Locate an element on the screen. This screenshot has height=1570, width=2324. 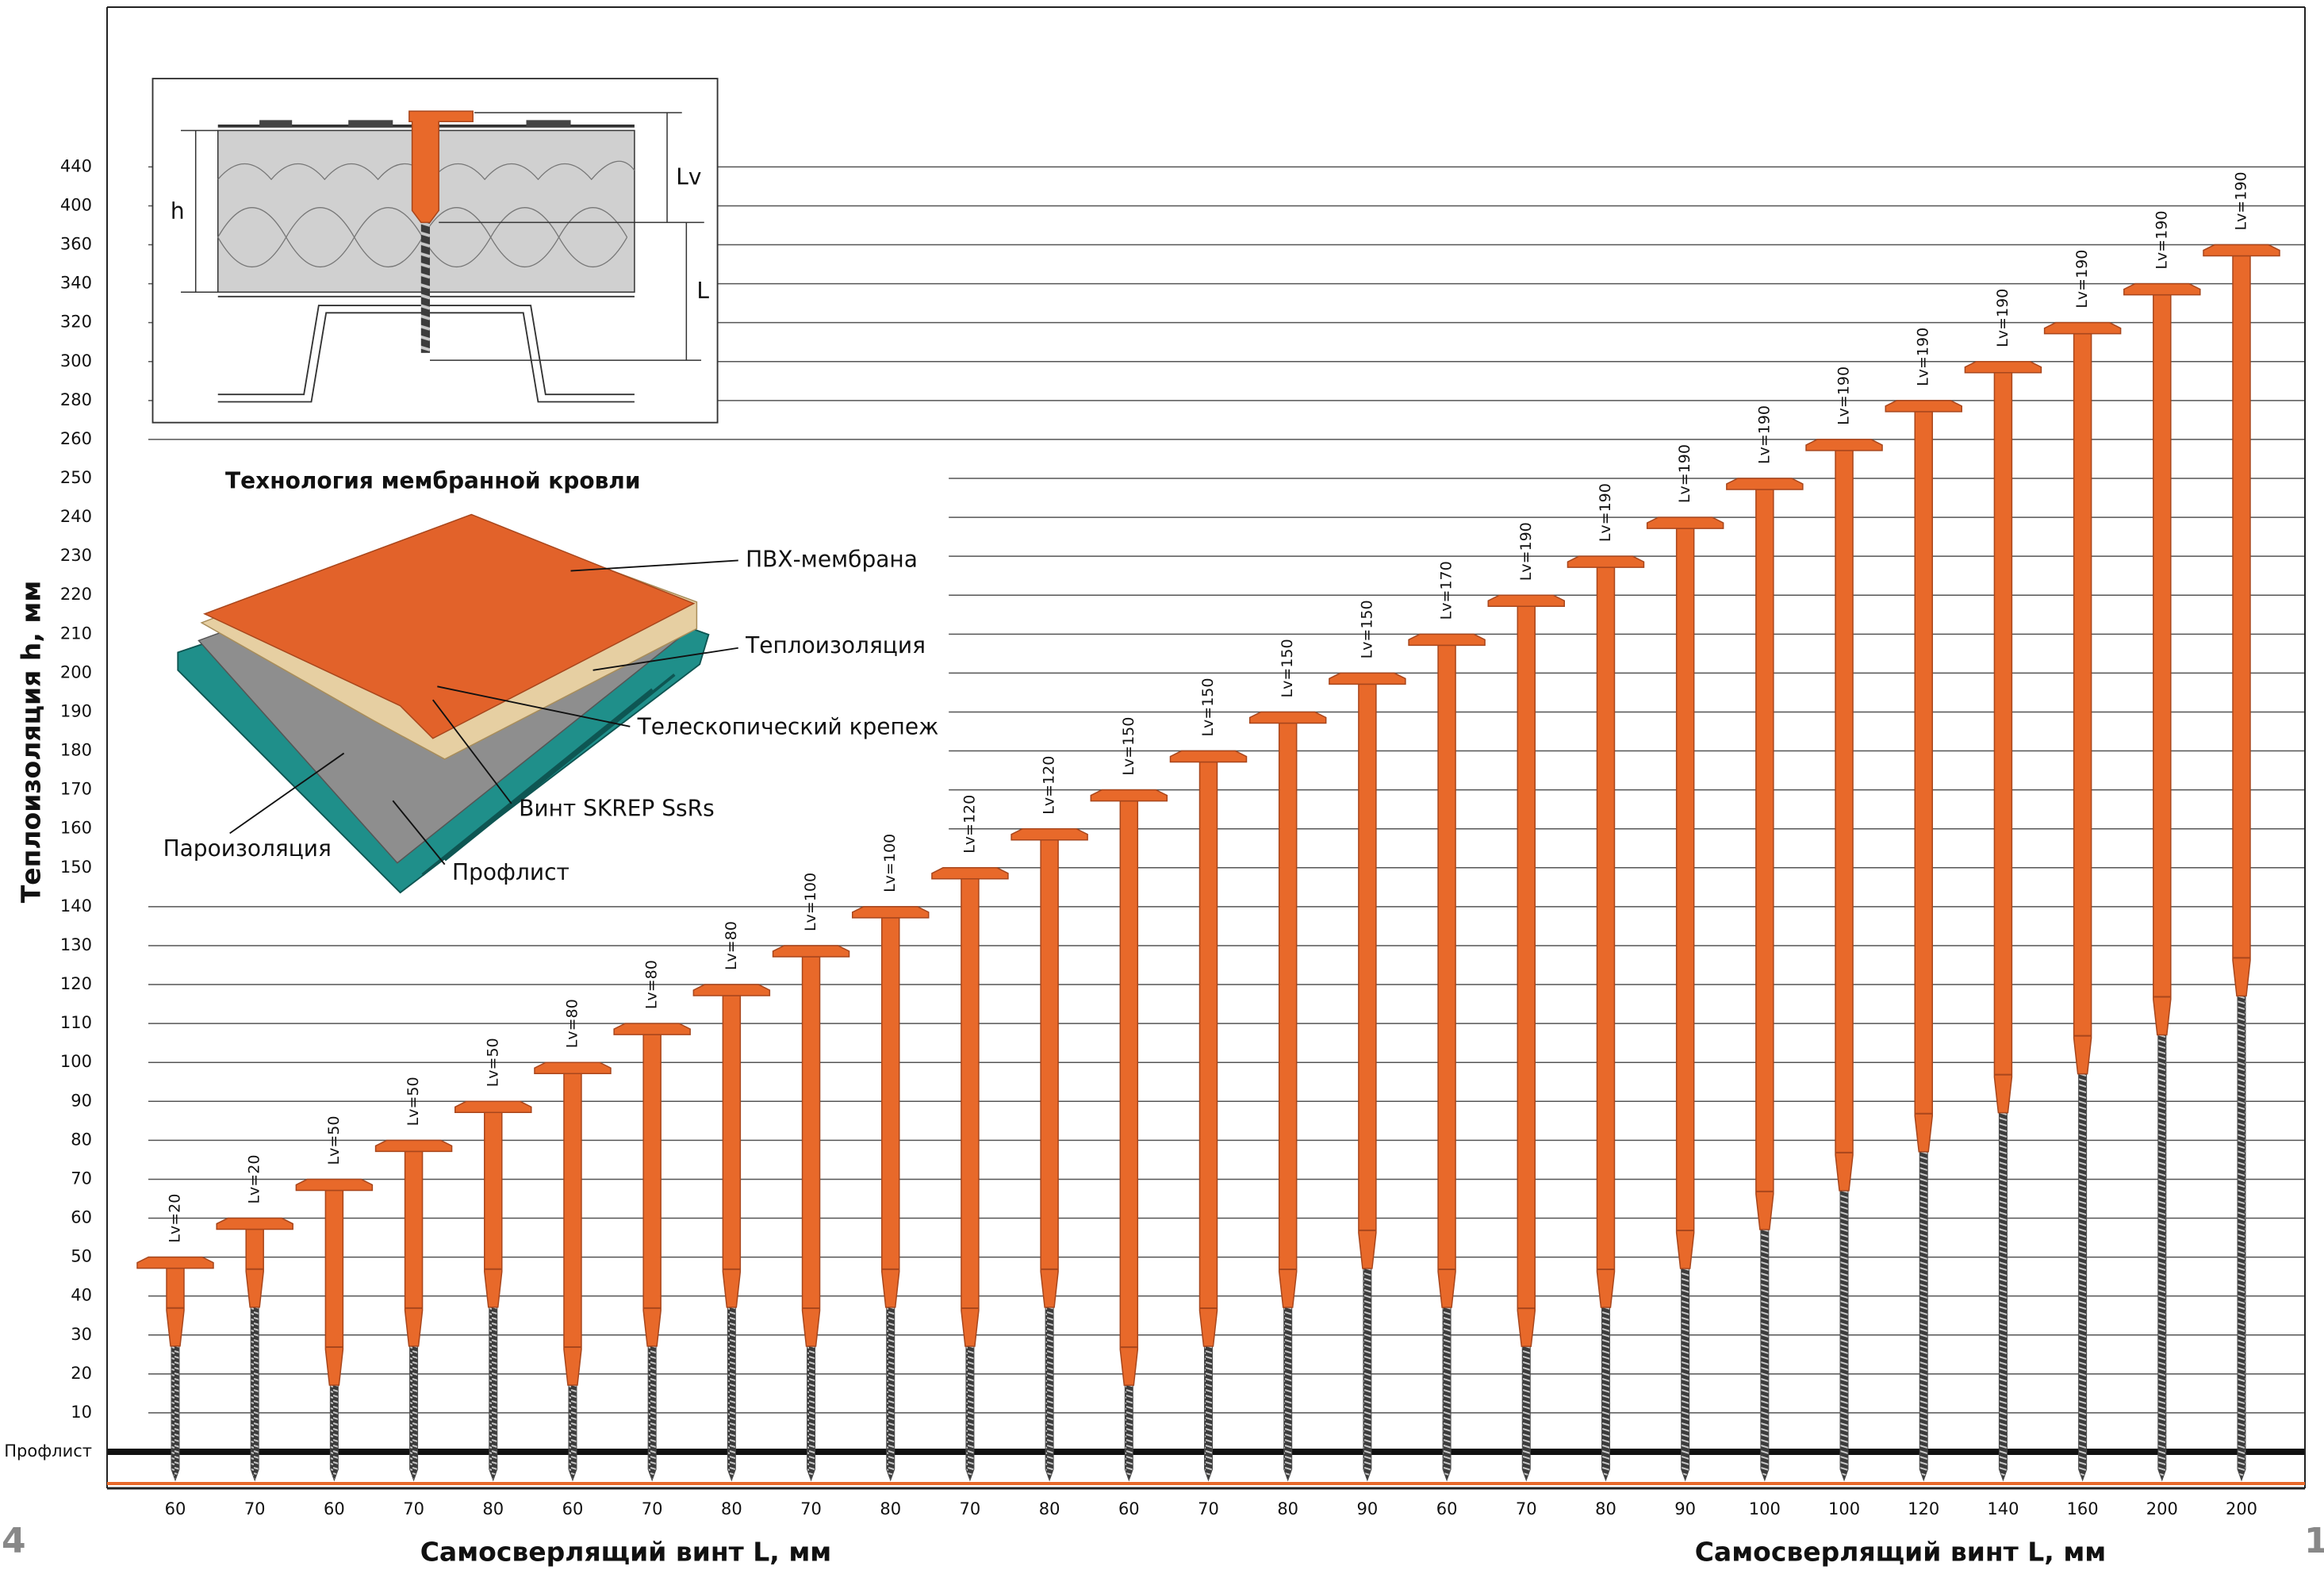
y-axis-title: Теплоизоляция h, мм is located at coordinates (31, 742).